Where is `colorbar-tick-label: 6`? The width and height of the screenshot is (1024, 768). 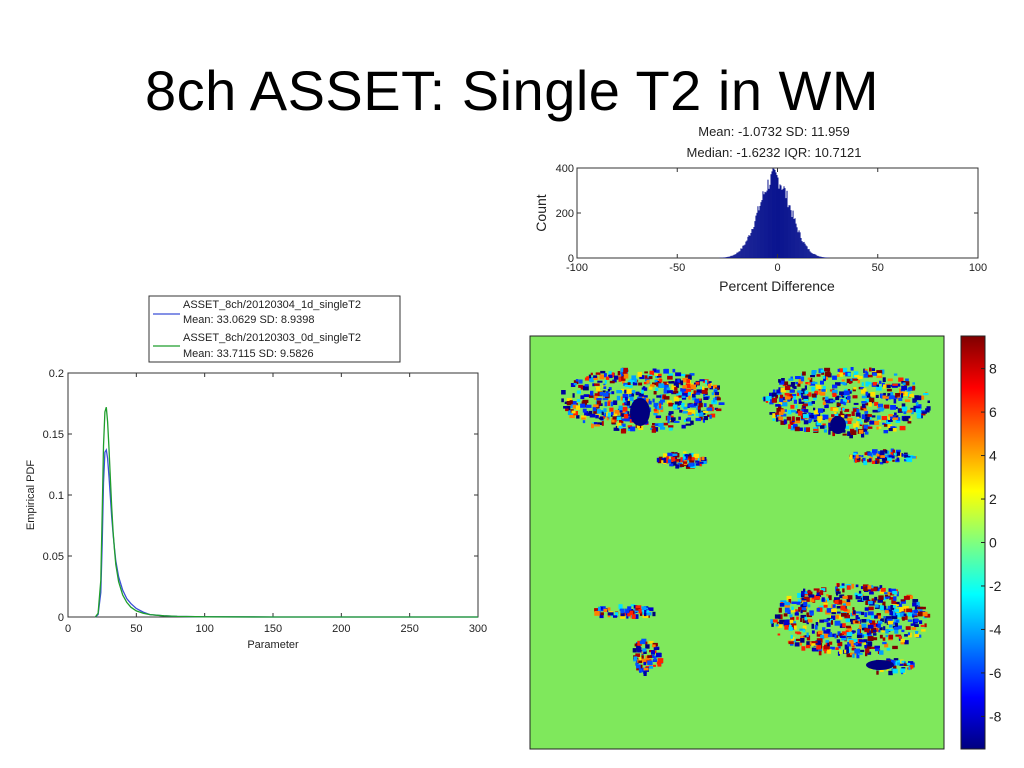 colorbar-tick-label: 6 is located at coordinates (993, 412).